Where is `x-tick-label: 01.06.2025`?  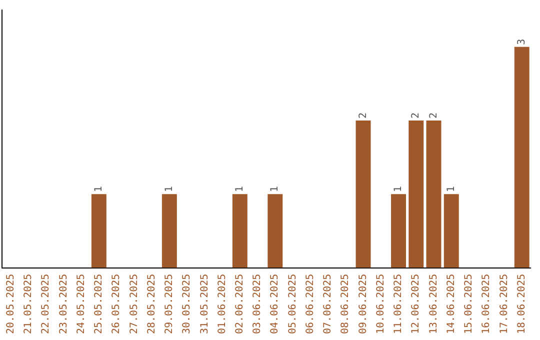 x-tick-label: 01.06.2025 is located at coordinates (222, 304).